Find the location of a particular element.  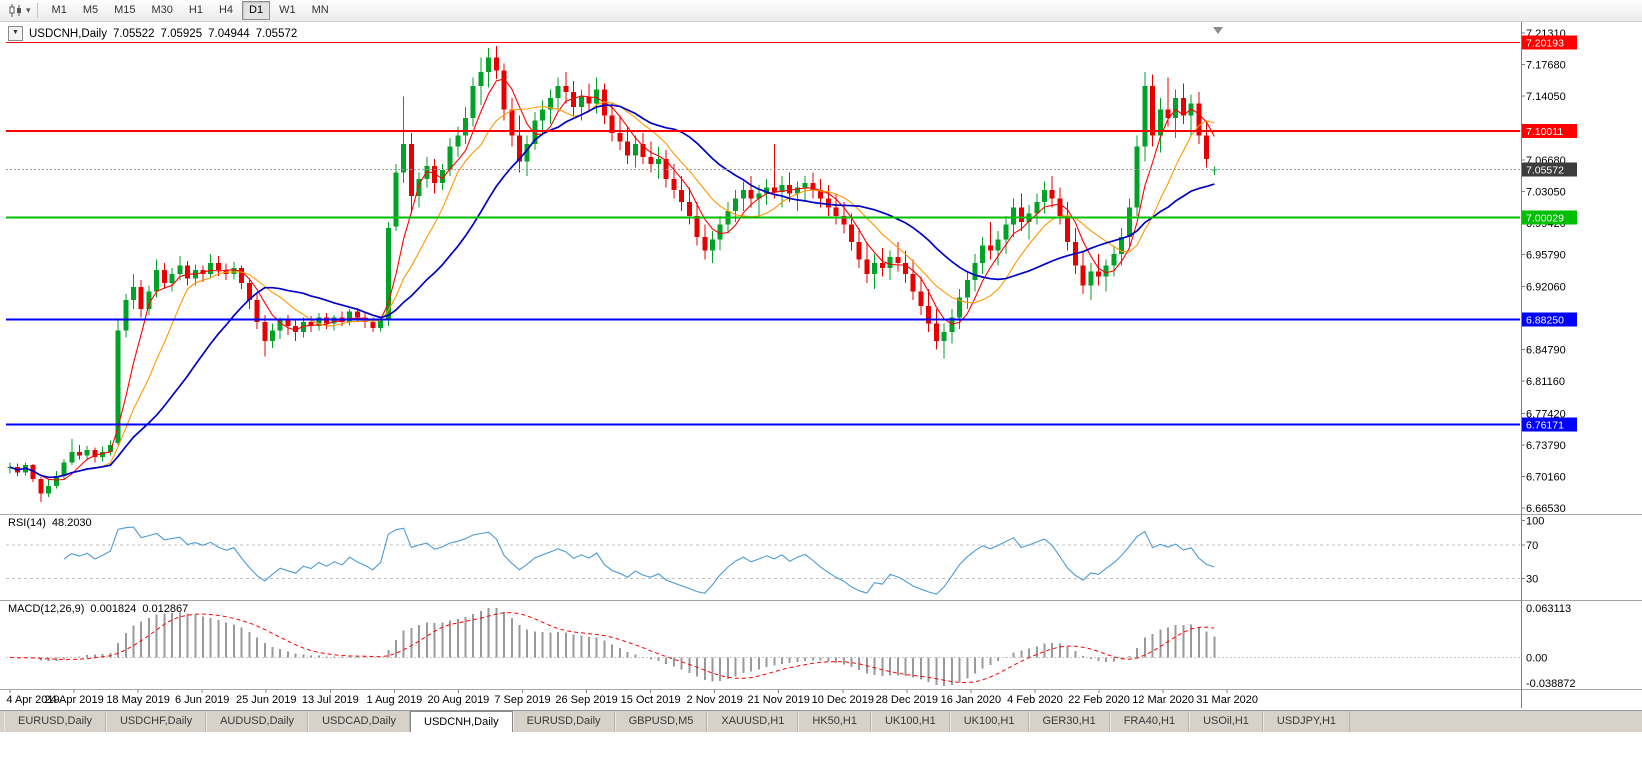

chart-tab-gbpusd-m5: GBPUSD,M5 is located at coordinates (661, 721).